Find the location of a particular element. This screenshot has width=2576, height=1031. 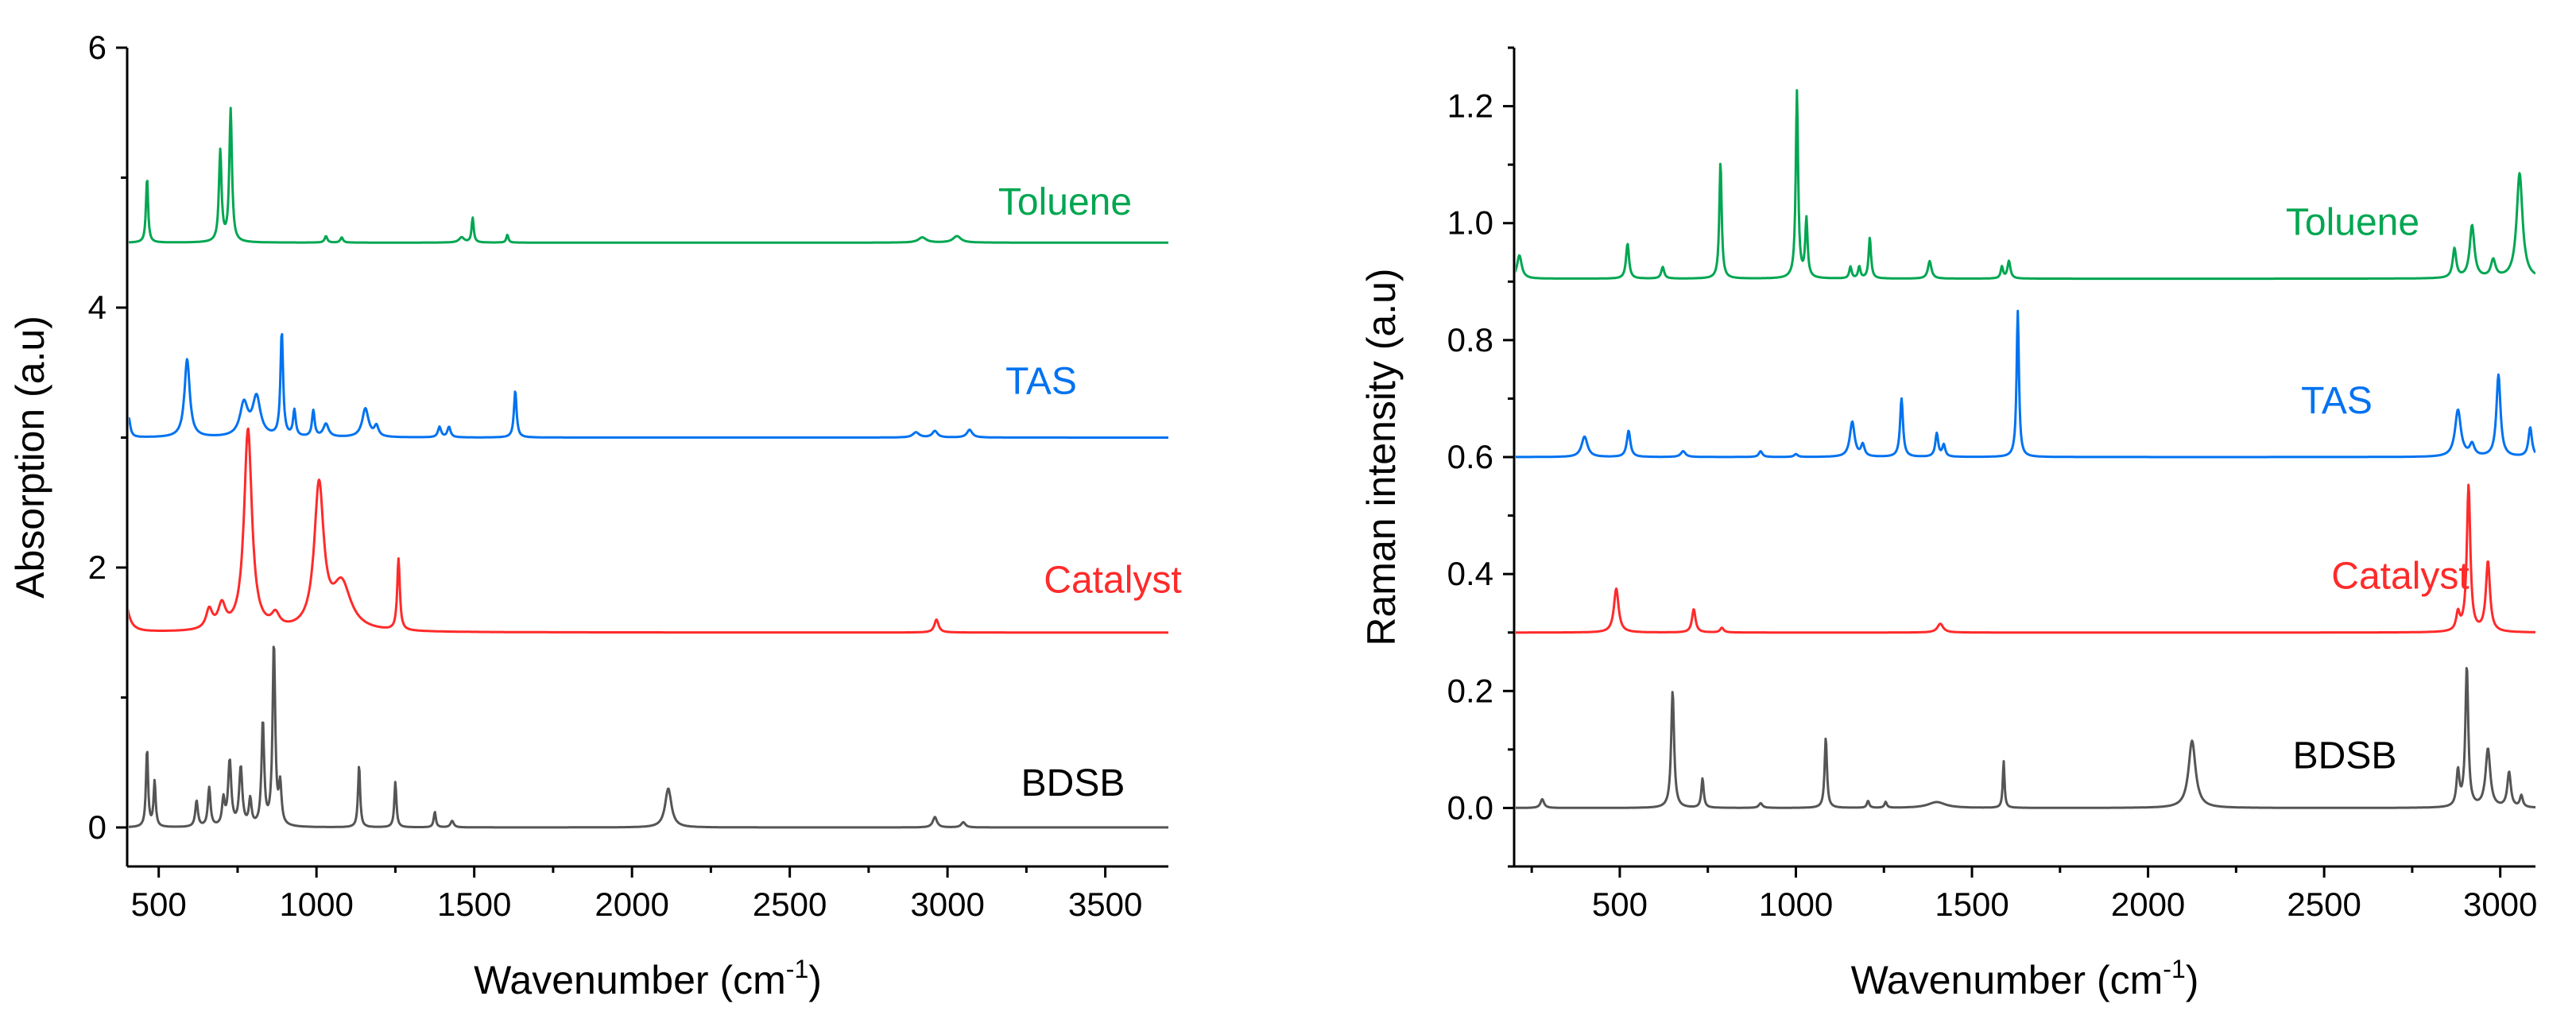

y-tick-label: 0.2 is located at coordinates (1470, 690).